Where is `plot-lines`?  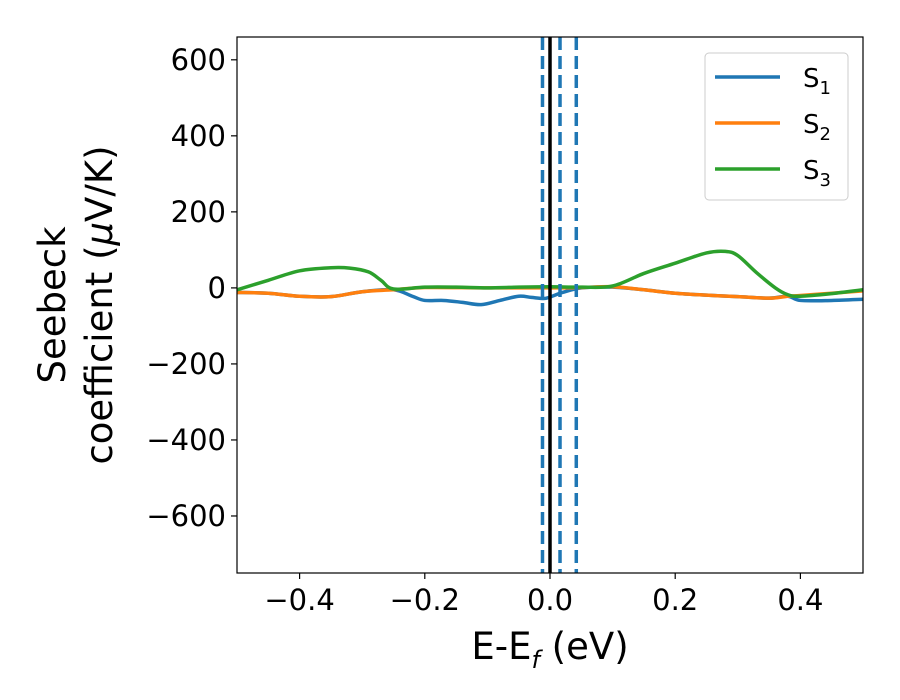
plot-lines is located at coordinates (550, 278).